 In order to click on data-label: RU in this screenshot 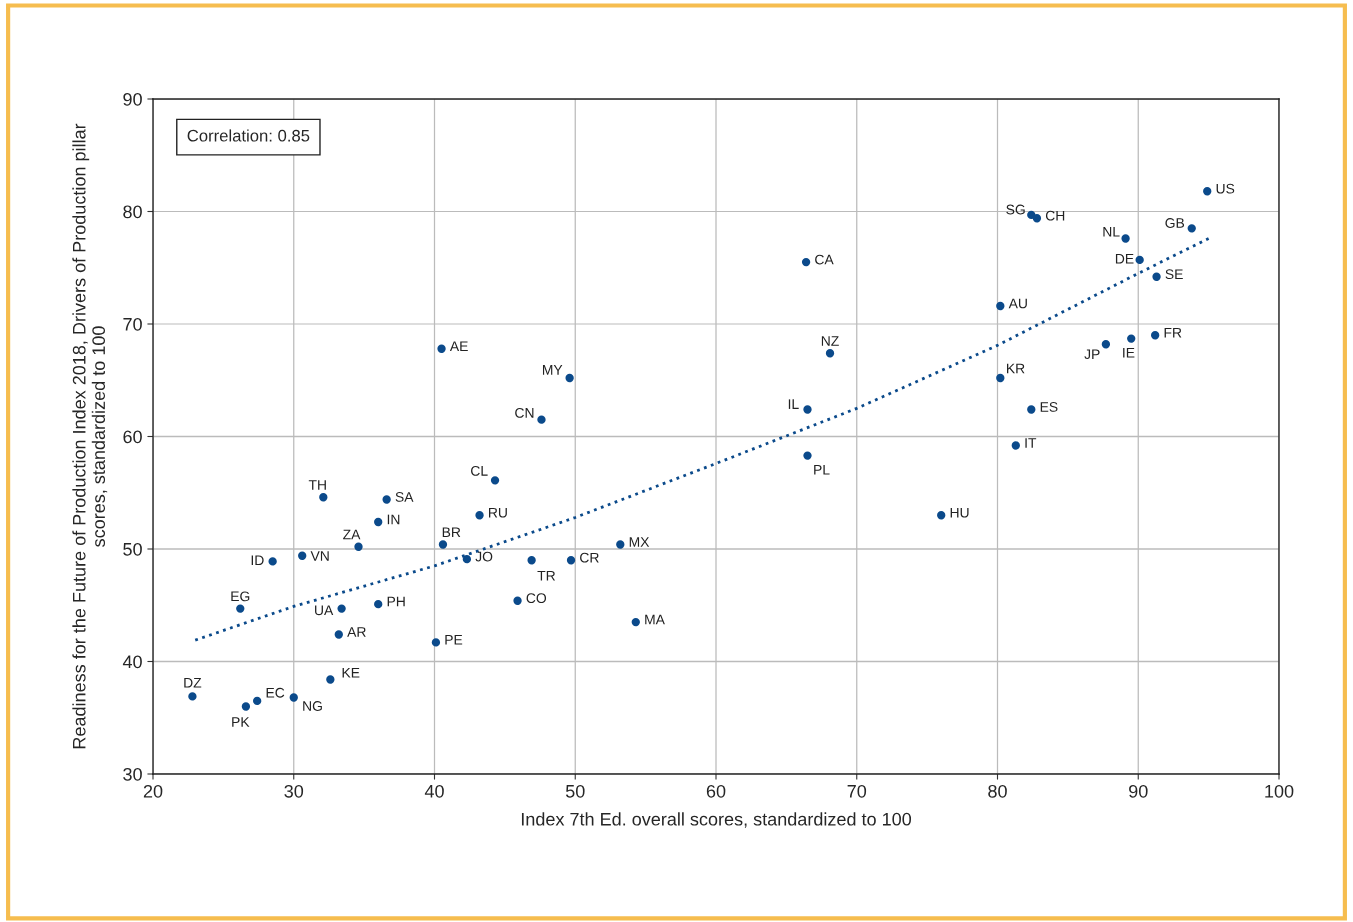, I will do `click(498, 512)`.